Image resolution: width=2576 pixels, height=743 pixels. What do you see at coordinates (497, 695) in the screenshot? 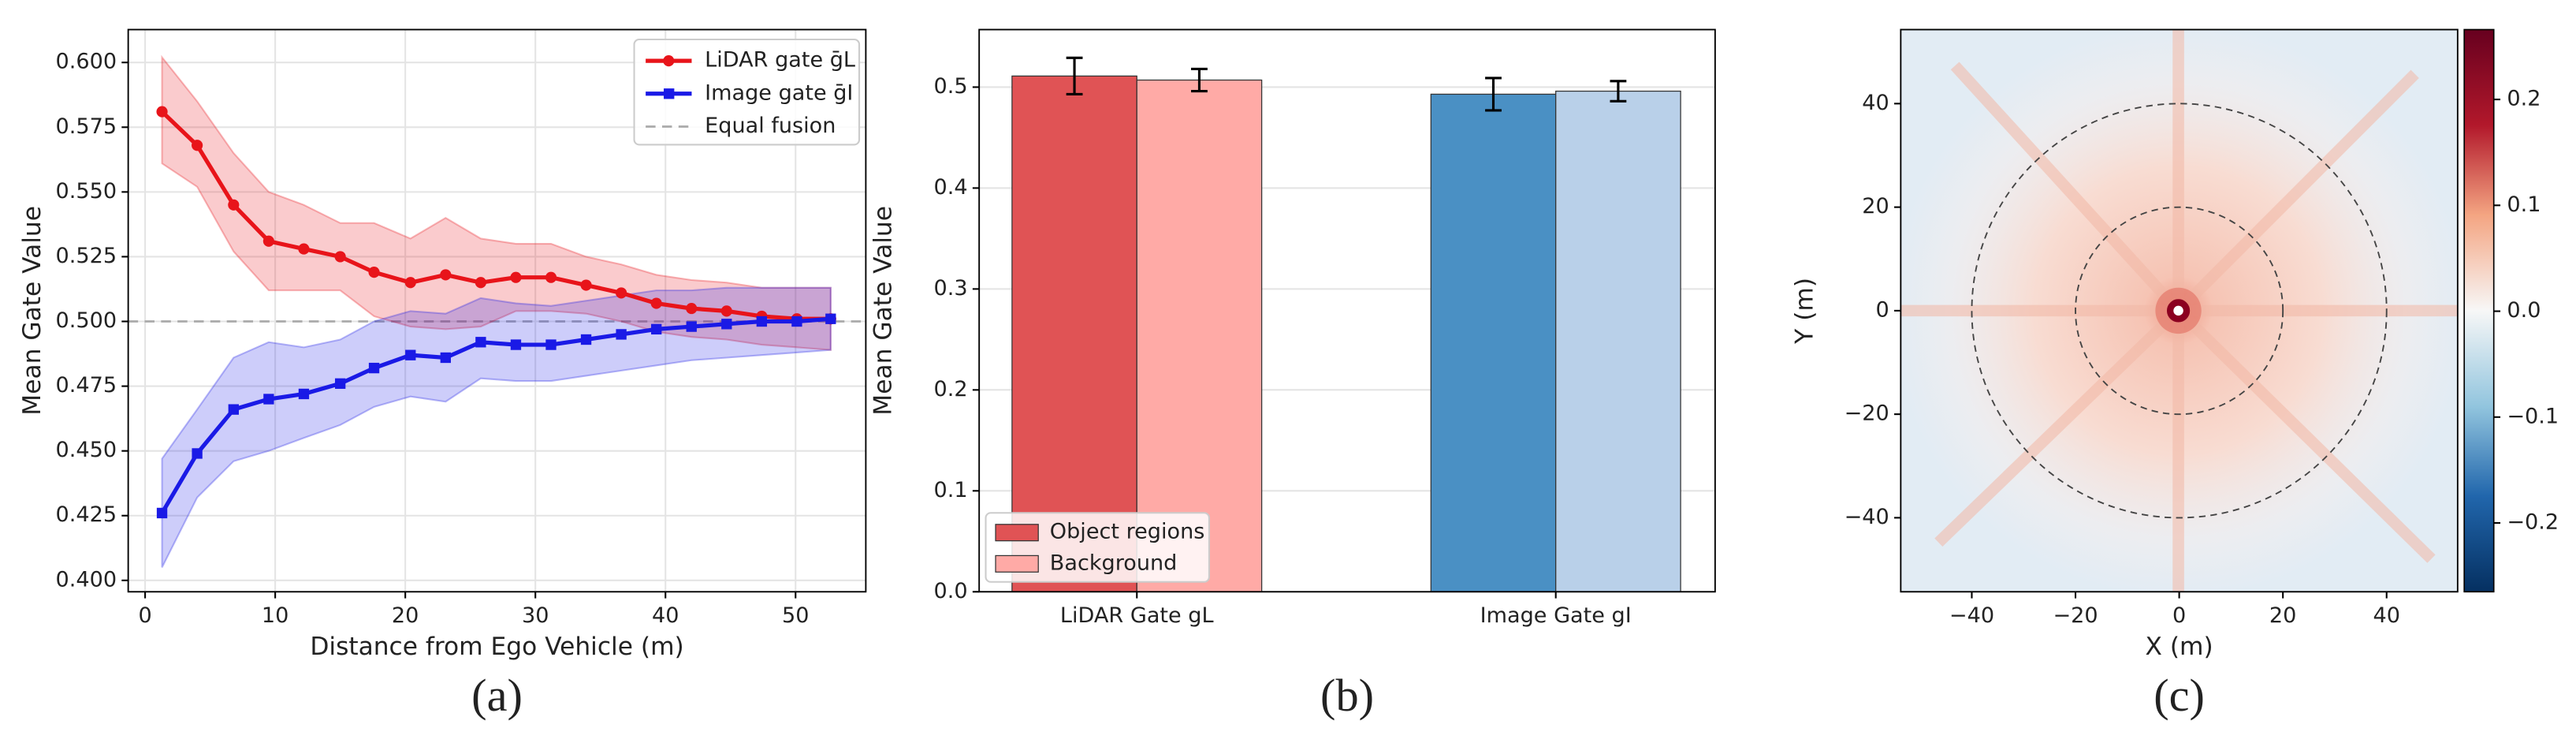
I see `caption: (a)` at bounding box center [497, 695].